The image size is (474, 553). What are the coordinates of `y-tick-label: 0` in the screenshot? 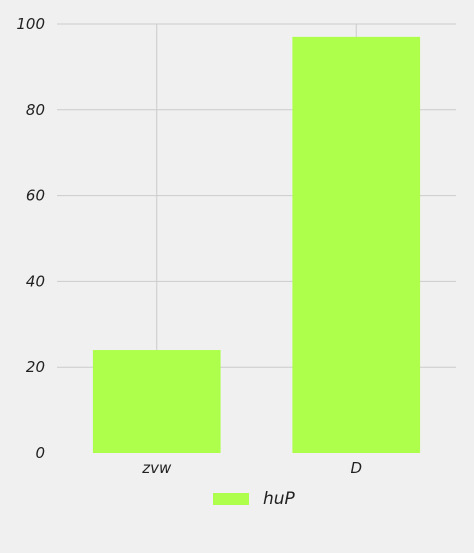 It's located at (40, 453).